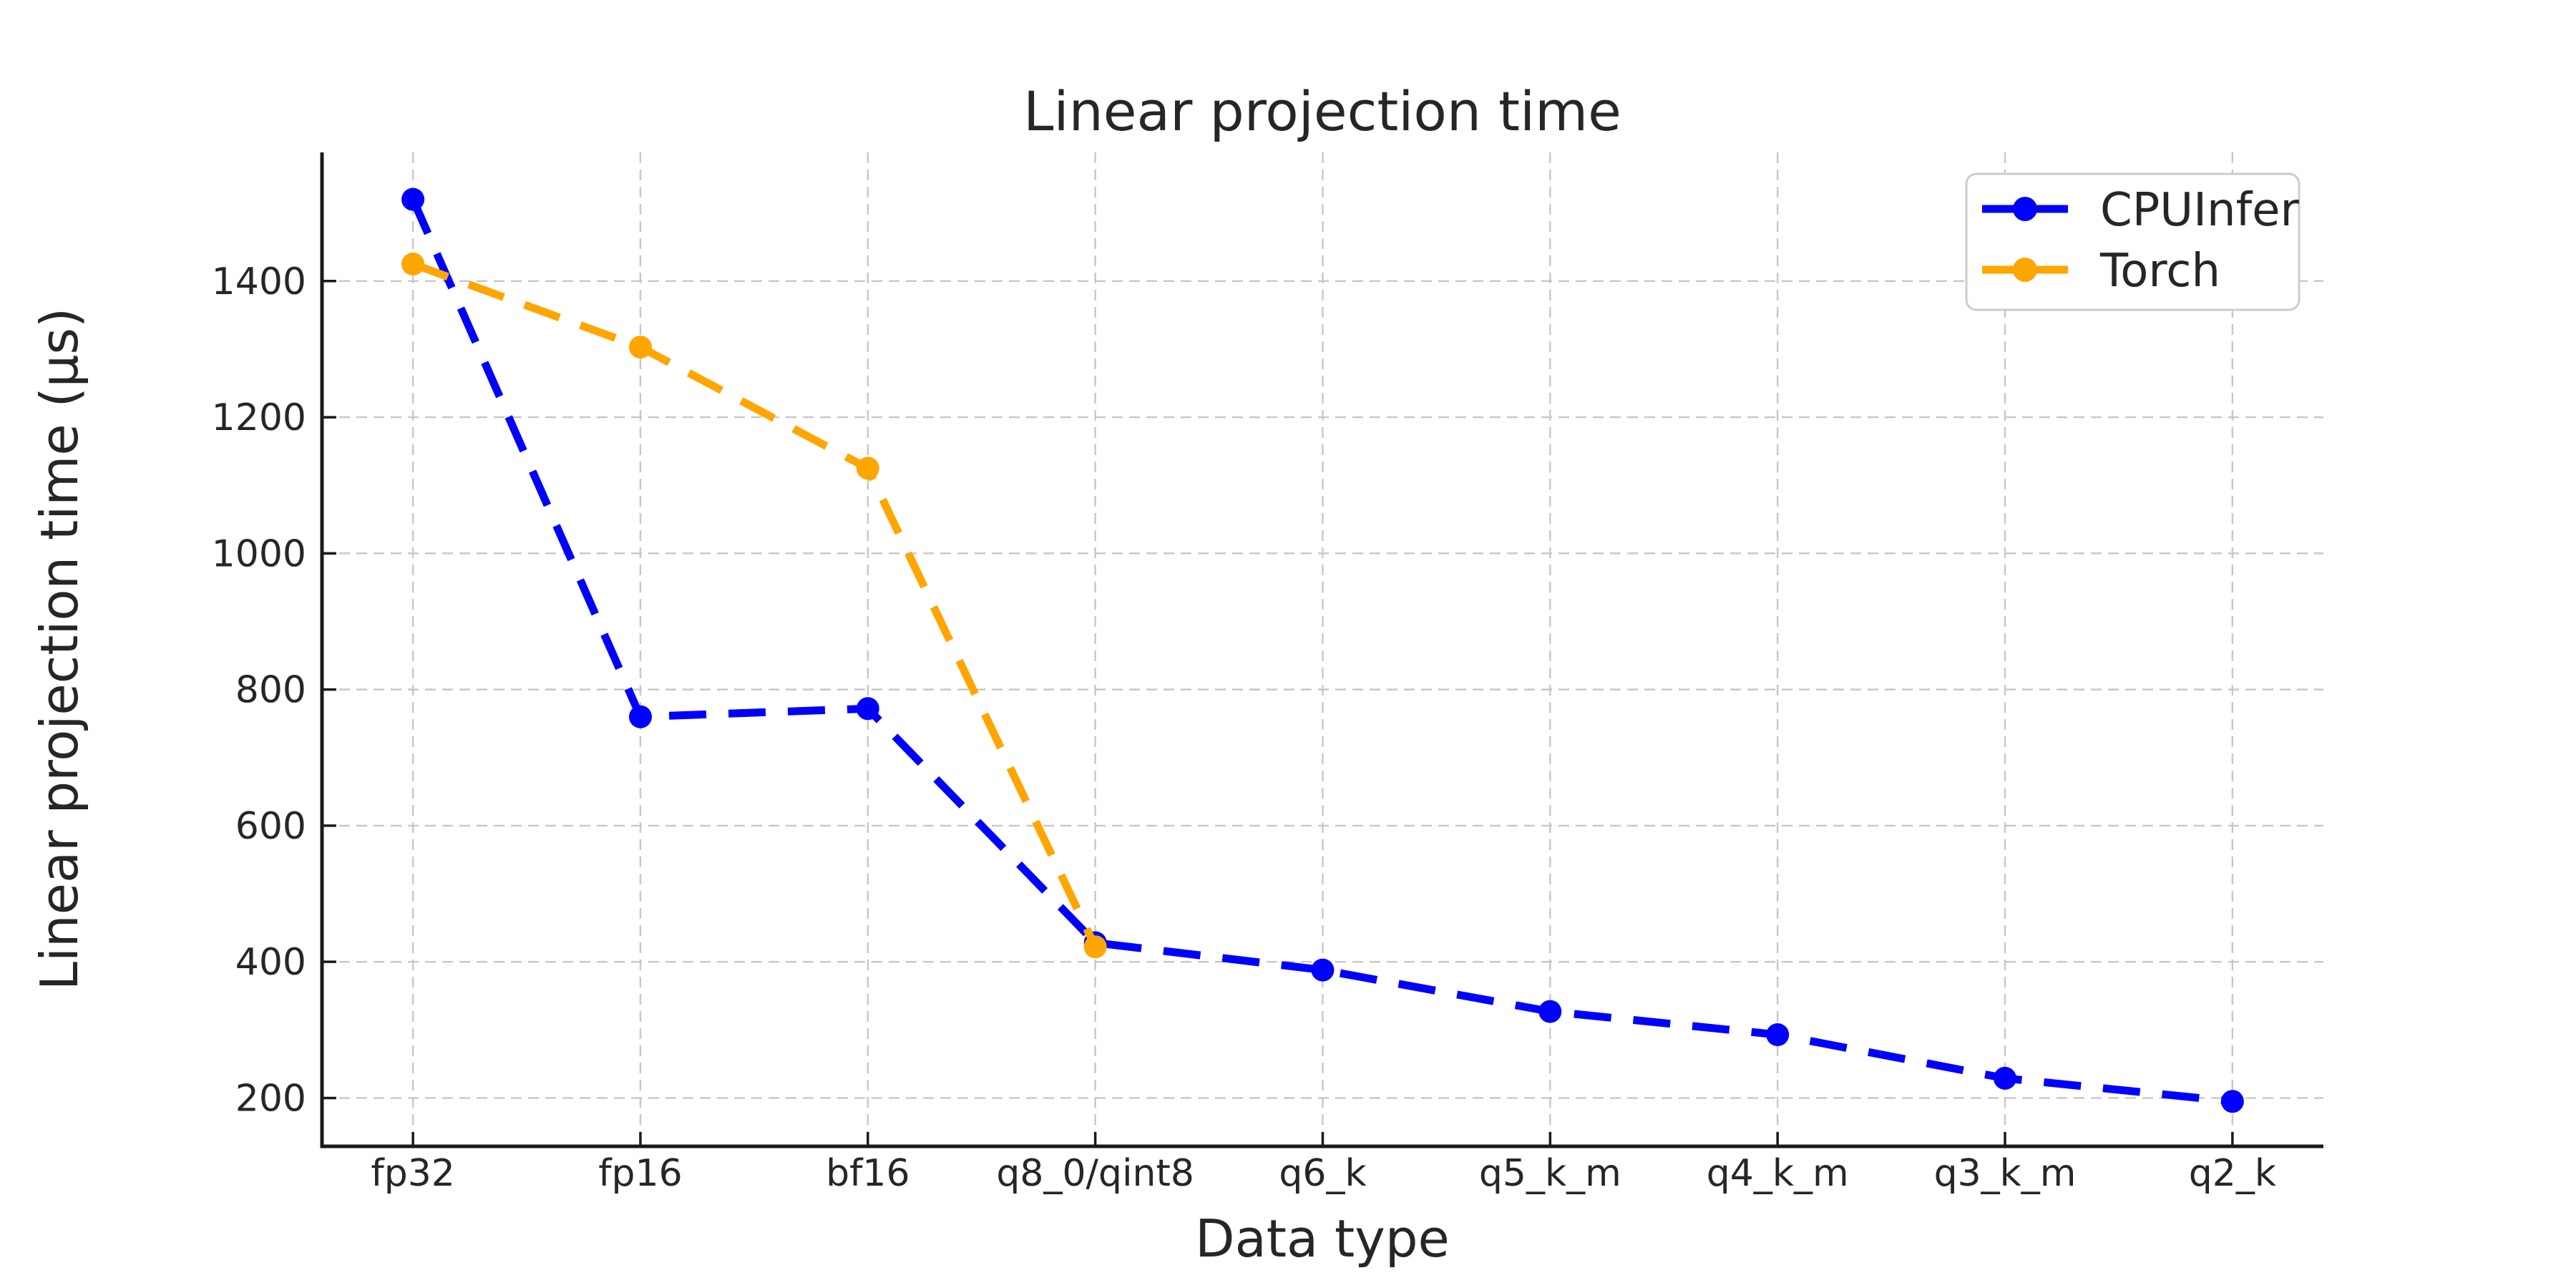 The width and height of the screenshot is (2576, 1288). Describe the element at coordinates (867, 709) in the screenshot. I see `data-point-cpuinfer-bf16` at that location.